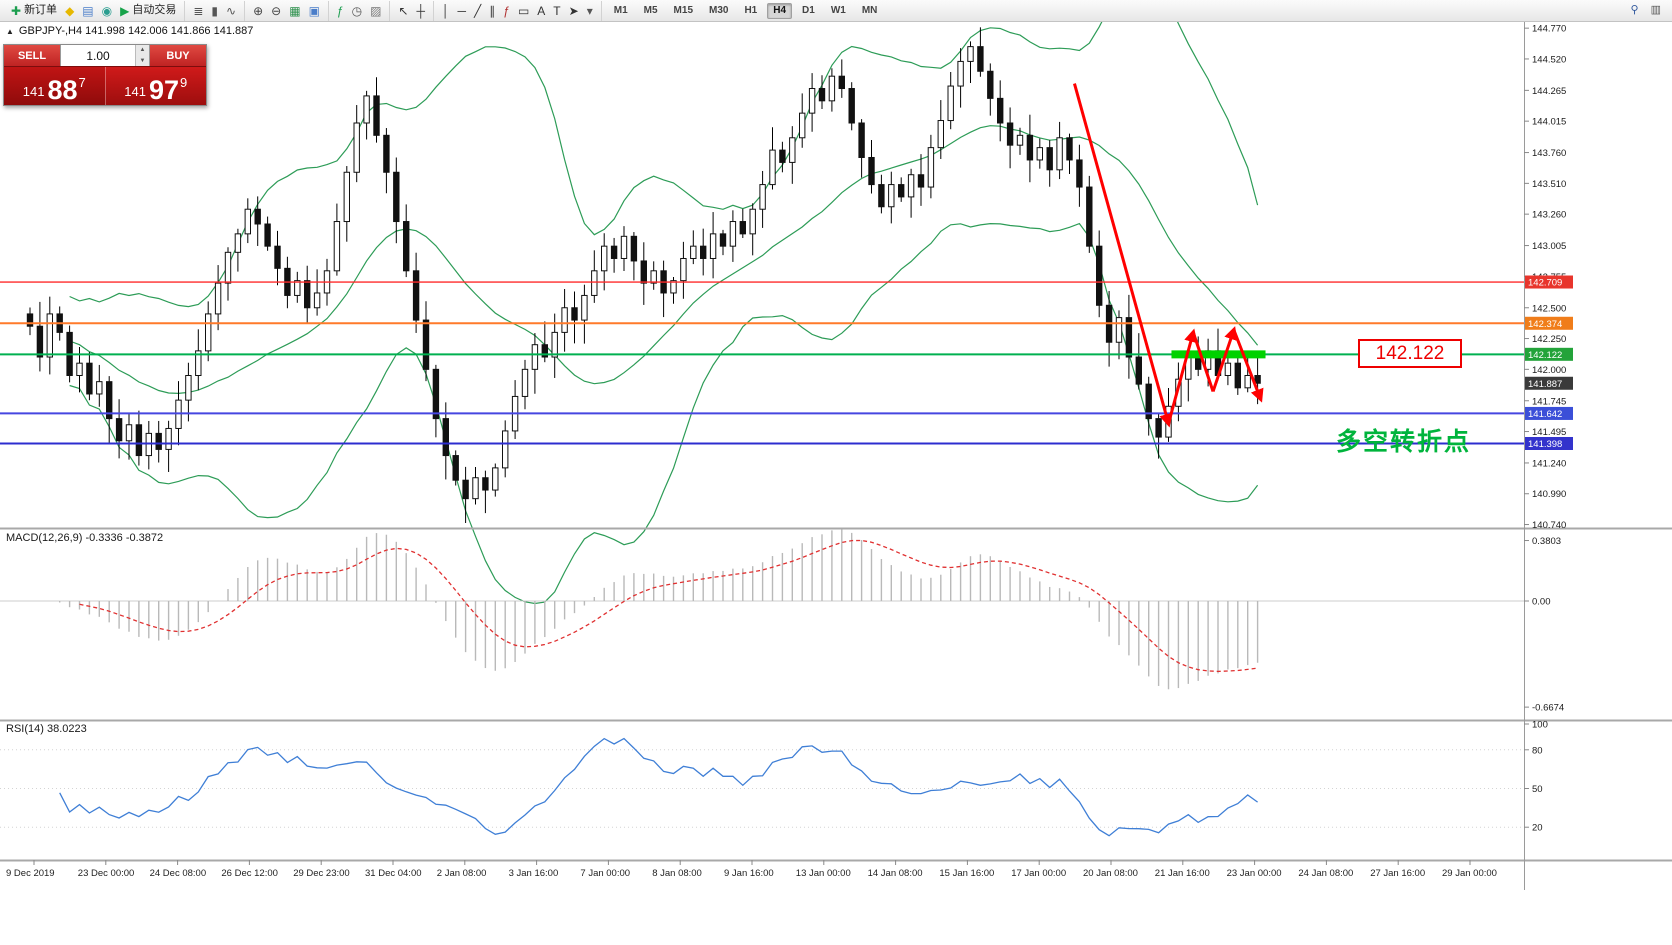 This screenshot has width=1672, height=945. I want to click on zoom-in-icon-glyph: ⊕, so click(258, 10).